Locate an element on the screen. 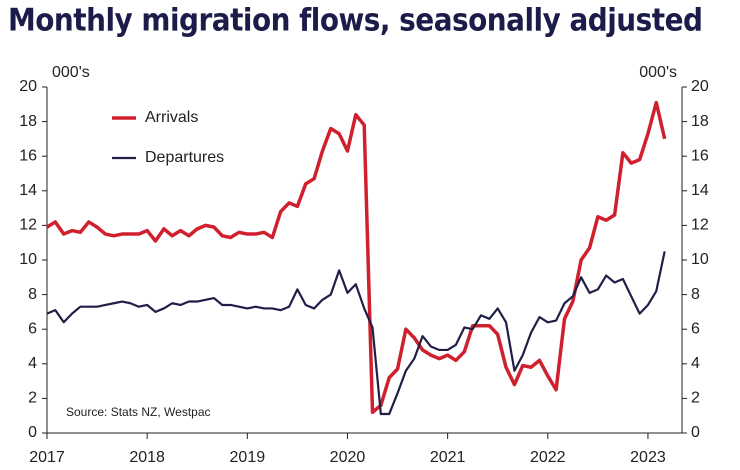 This screenshot has width=740, height=470. x-tick-label: 2022 is located at coordinates (548, 457).